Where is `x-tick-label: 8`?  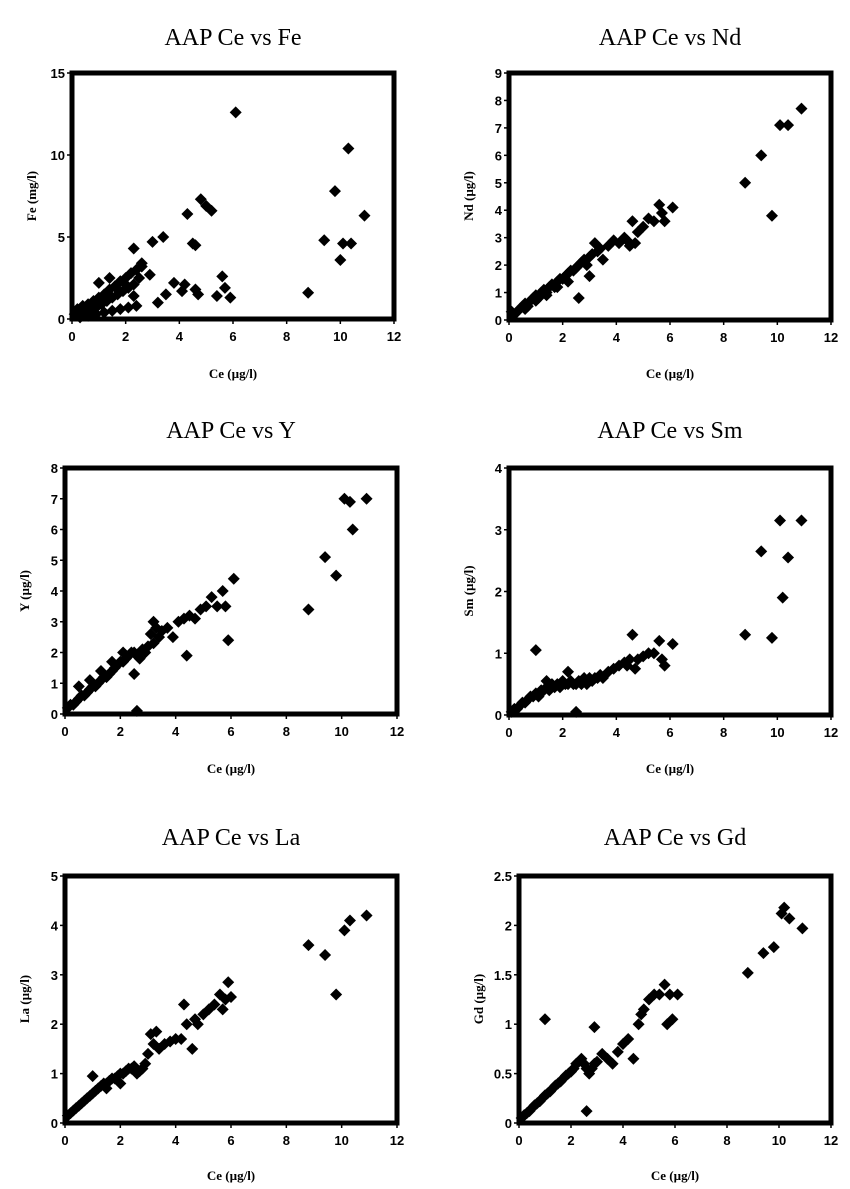
x-tick-label: 8 is located at coordinates (286, 731).